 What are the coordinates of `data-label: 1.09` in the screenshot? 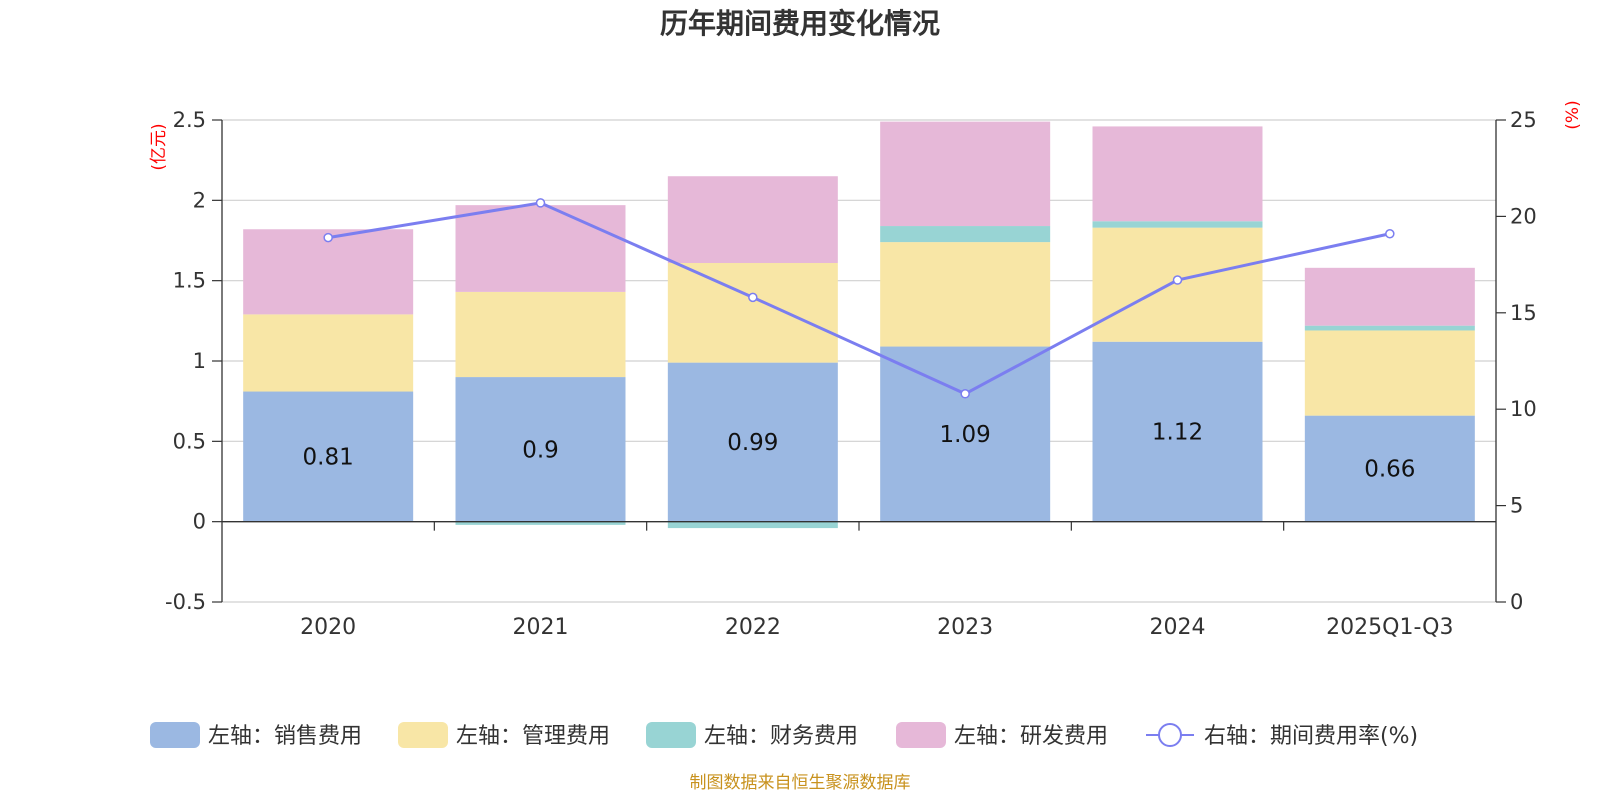 It's located at (965, 435).